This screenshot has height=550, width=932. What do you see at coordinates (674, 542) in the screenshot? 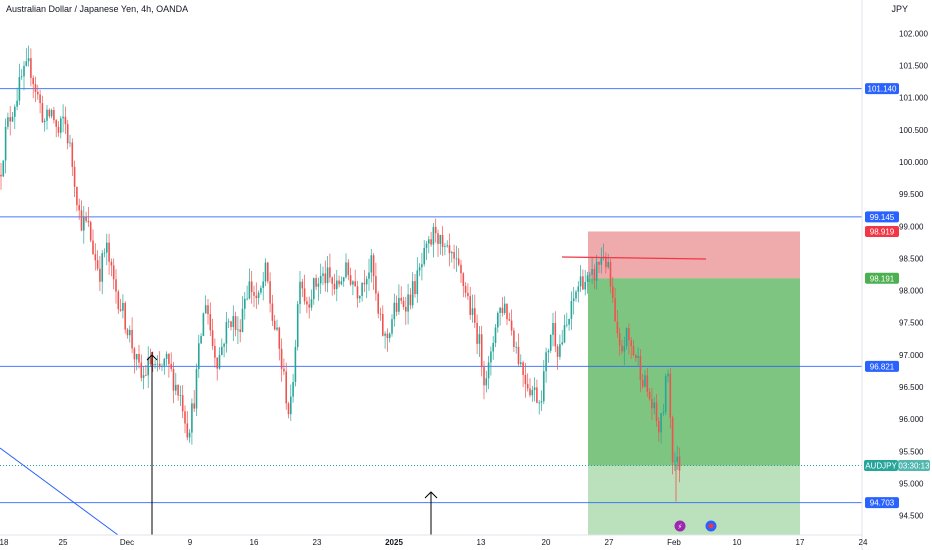
I see `time-tick-label: Feb` at bounding box center [674, 542].